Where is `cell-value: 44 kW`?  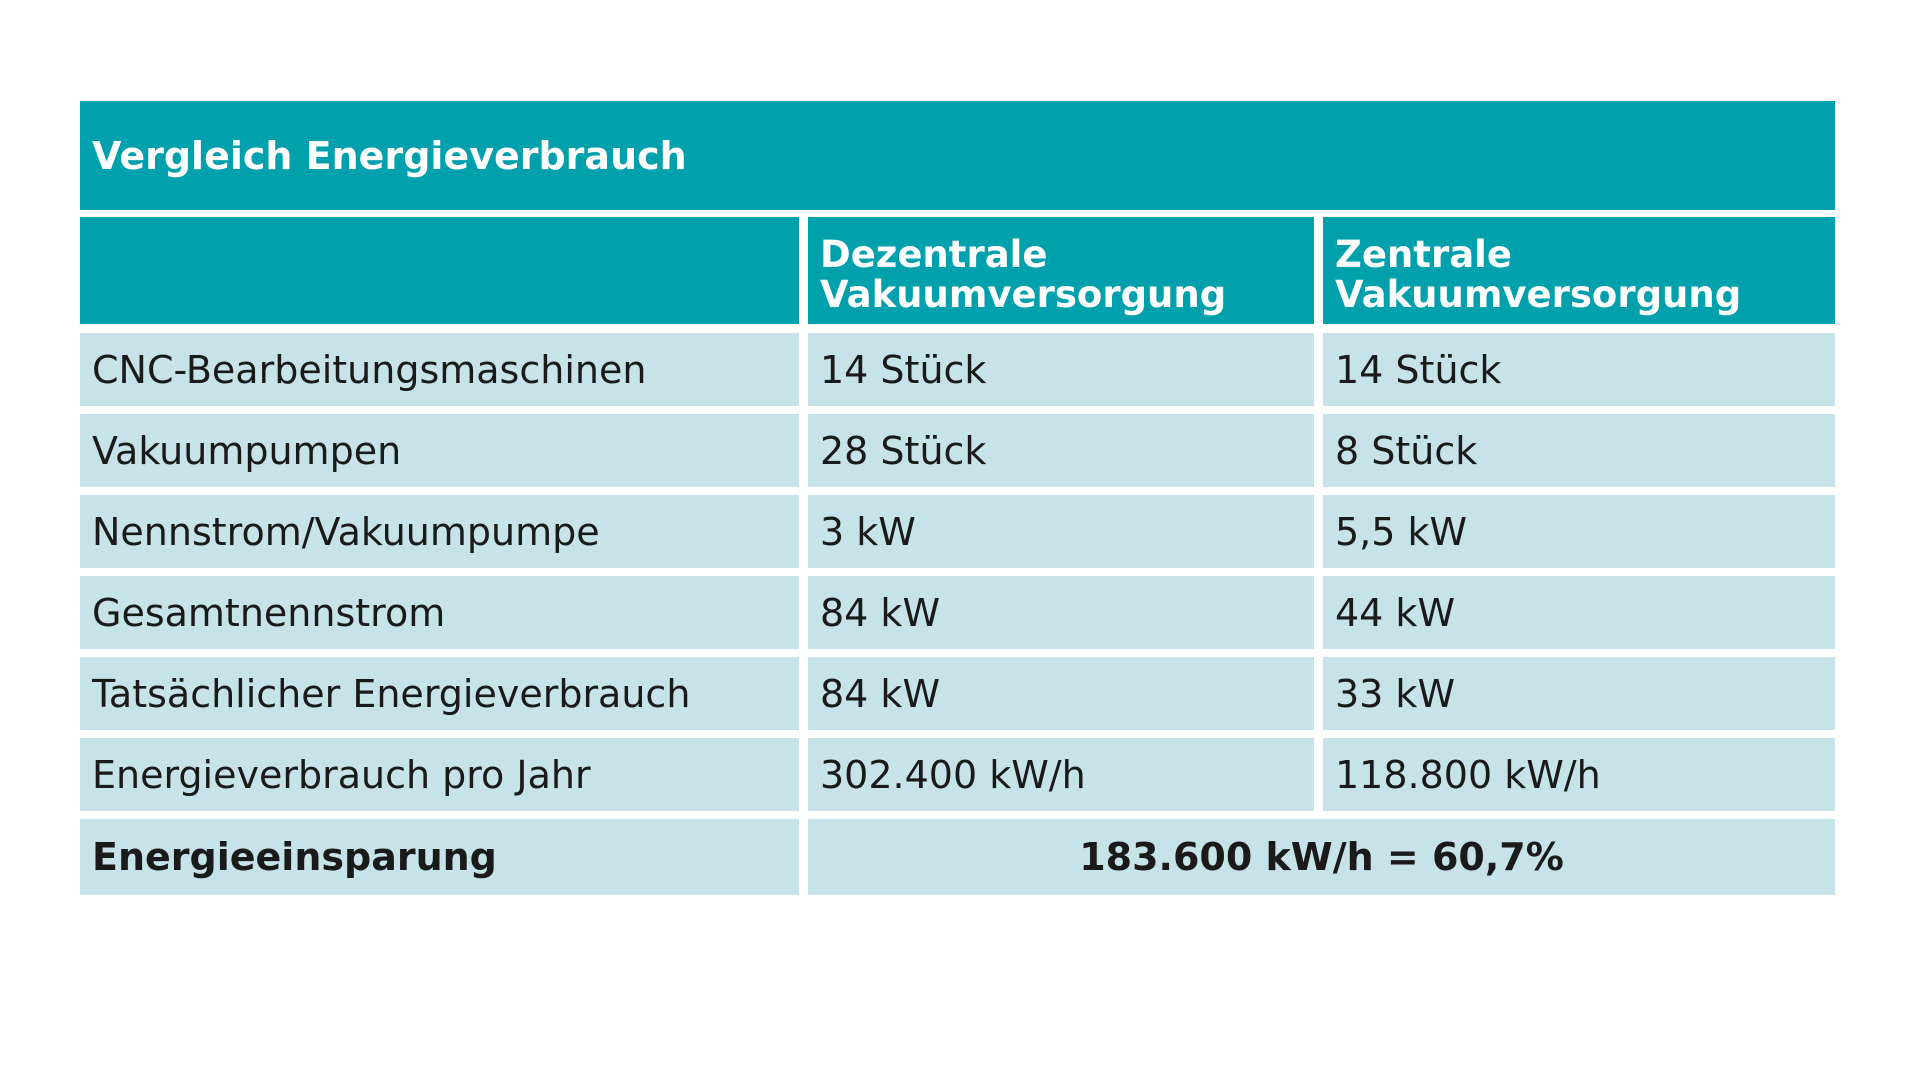 cell-value: 44 kW is located at coordinates (1579, 612).